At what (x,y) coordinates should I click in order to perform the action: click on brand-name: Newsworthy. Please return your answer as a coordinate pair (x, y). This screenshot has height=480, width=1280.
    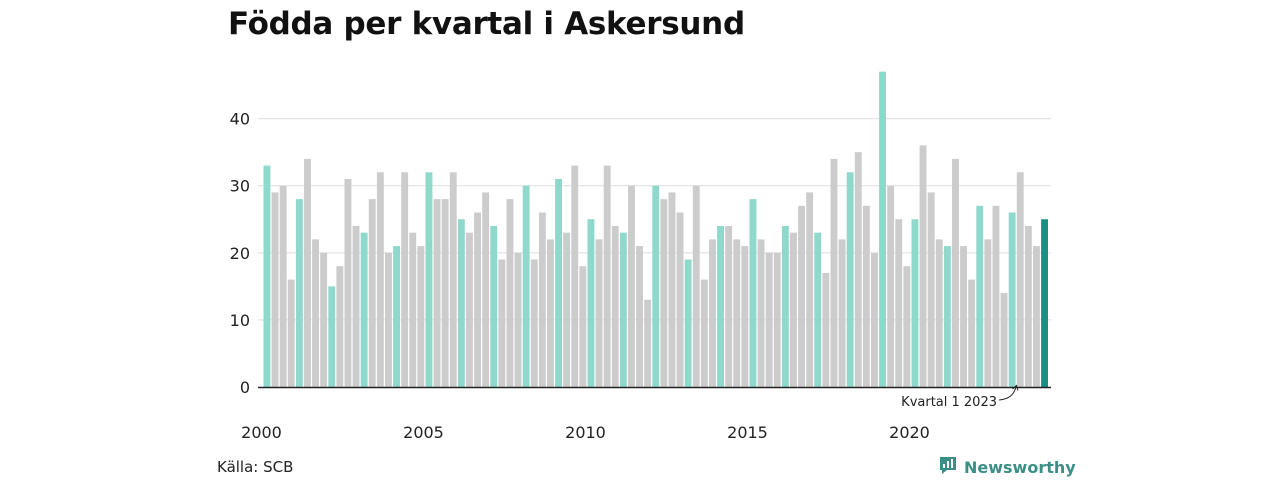
    Looking at the image, I should click on (1020, 467).